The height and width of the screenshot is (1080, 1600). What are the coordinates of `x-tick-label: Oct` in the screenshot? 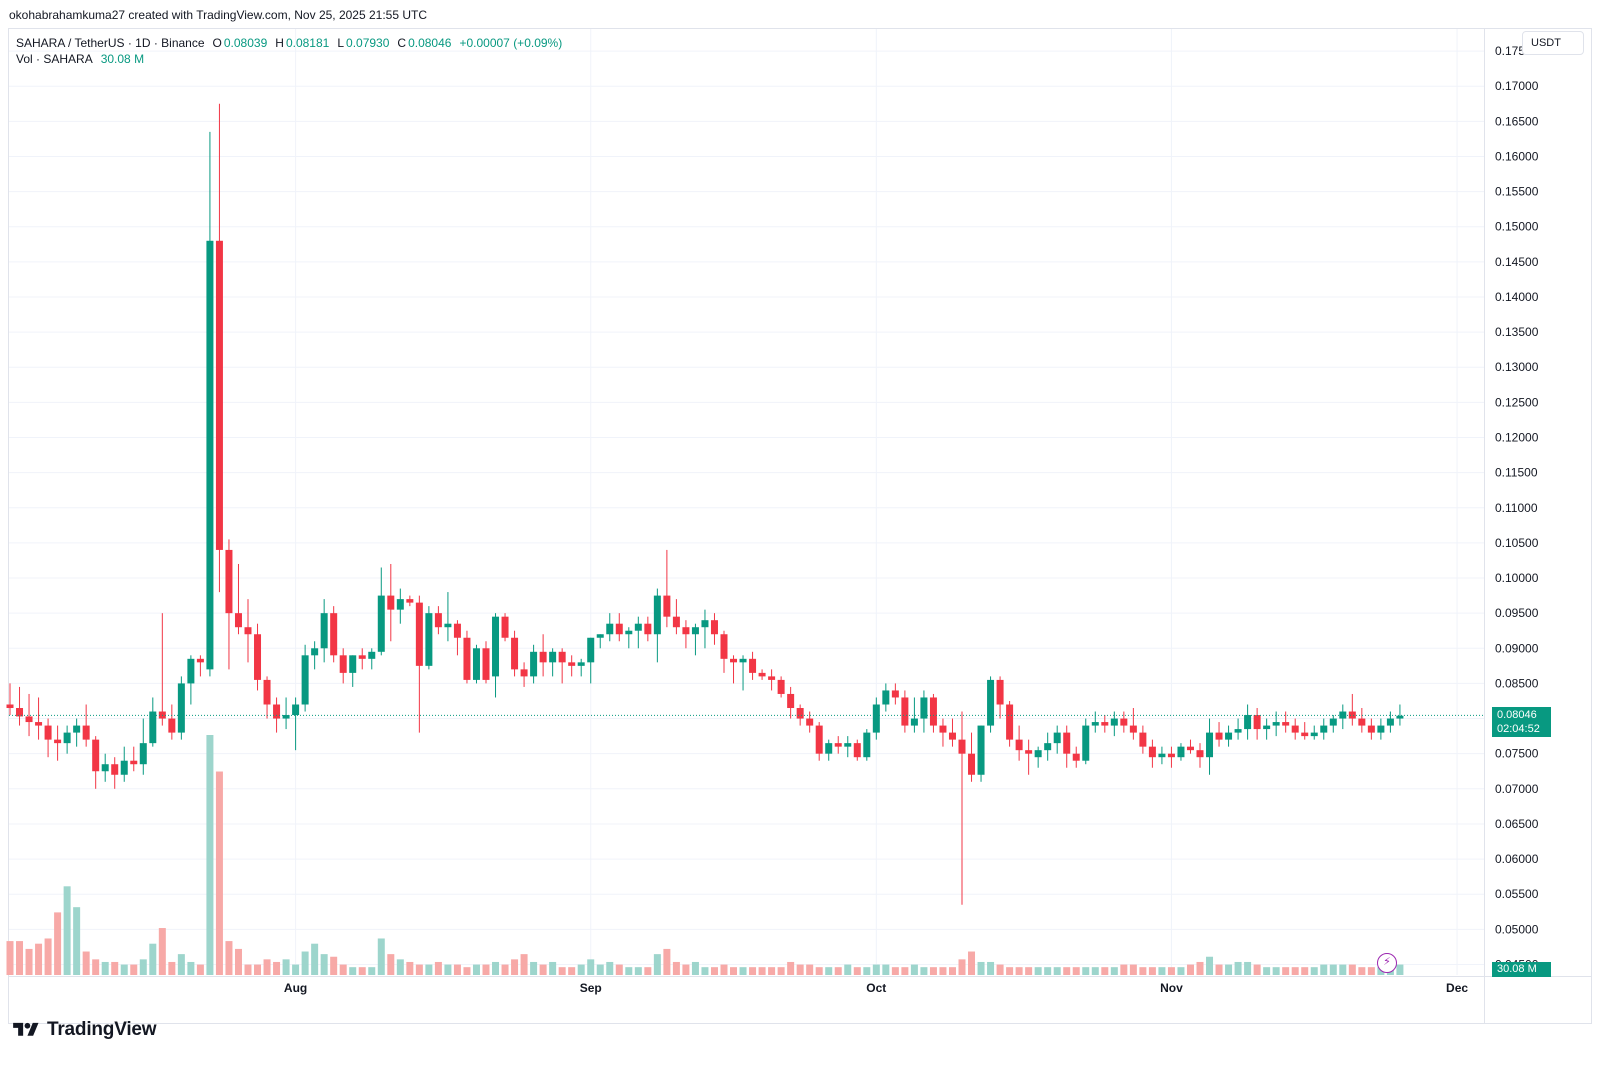 It's located at (876, 988).